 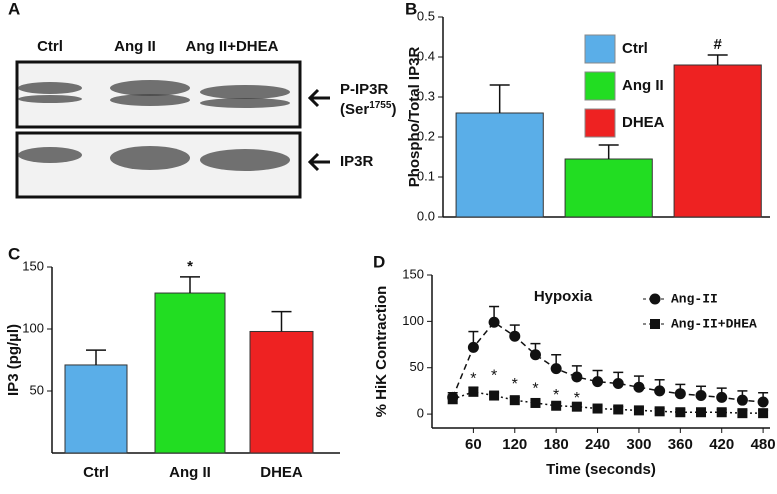 What do you see at coordinates (563, 296) in the screenshot?
I see `chart-title: Hypoxia` at bounding box center [563, 296].